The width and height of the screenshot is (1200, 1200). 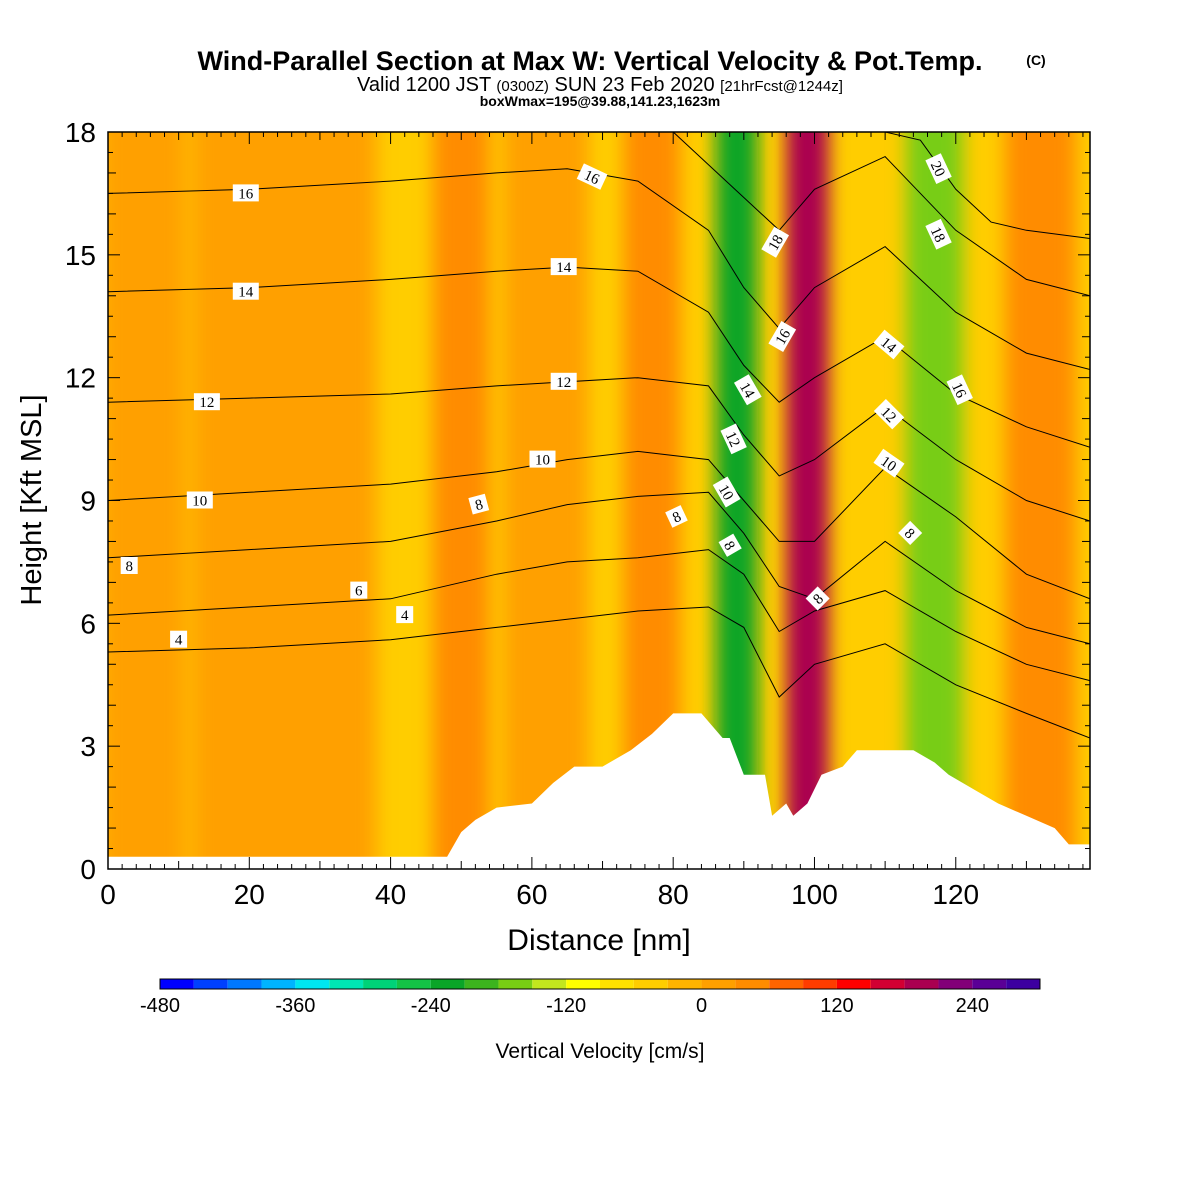 I want to click on colorbar-label: Vertical Velocity [cm/s], so click(x=600, y=1051).